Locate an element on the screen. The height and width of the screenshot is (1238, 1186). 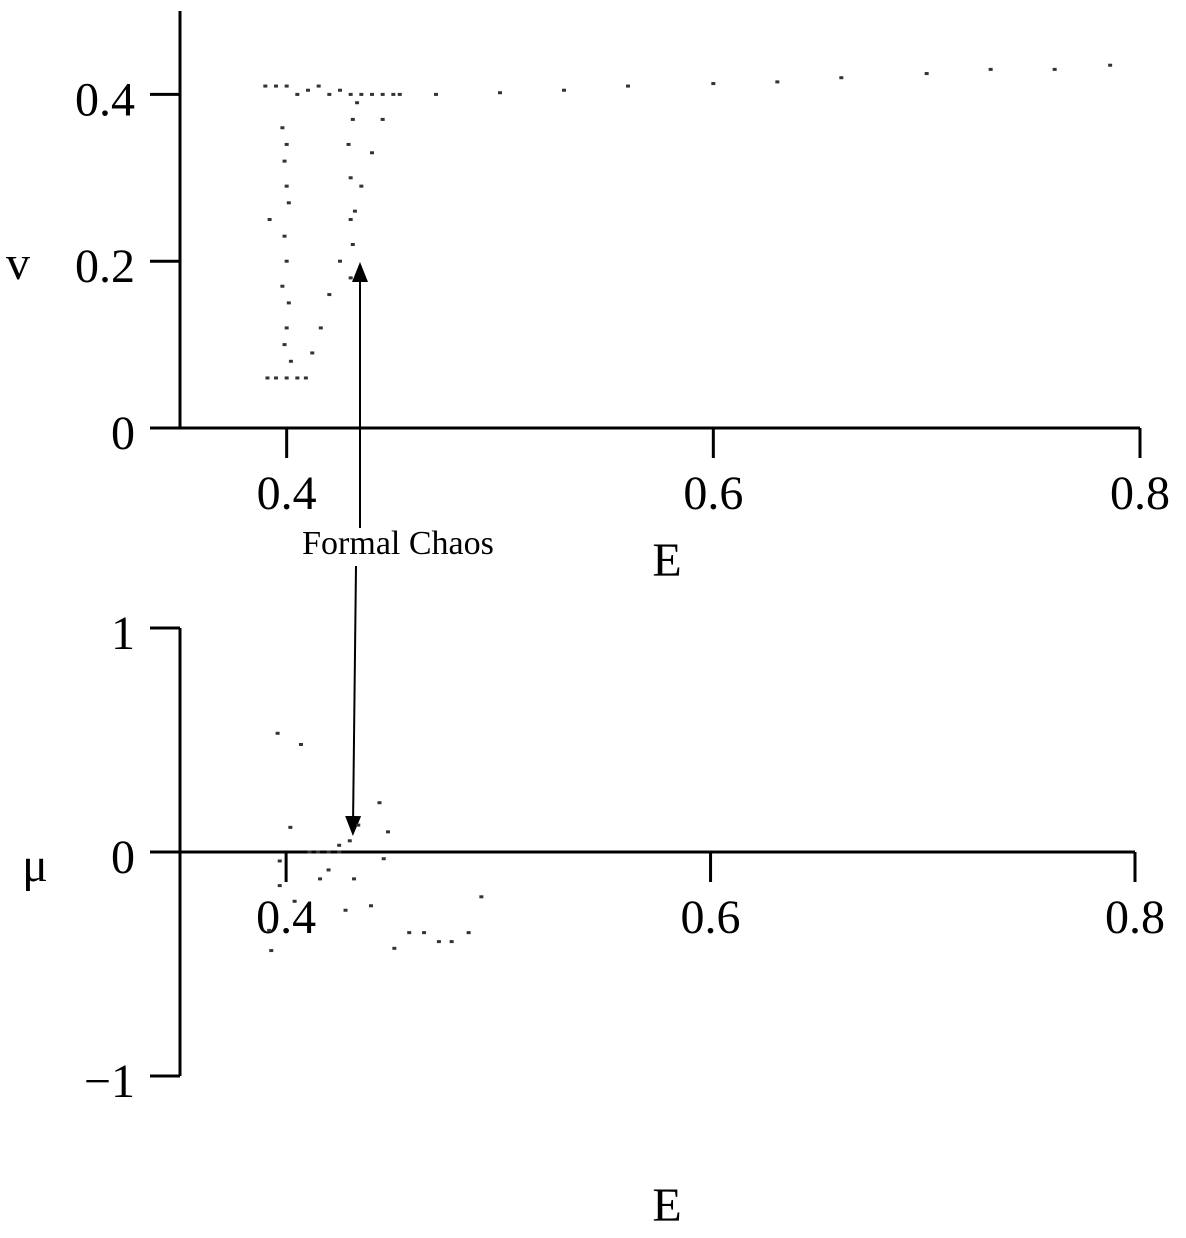
y-axis-label: μ is located at coordinates (35, 865).